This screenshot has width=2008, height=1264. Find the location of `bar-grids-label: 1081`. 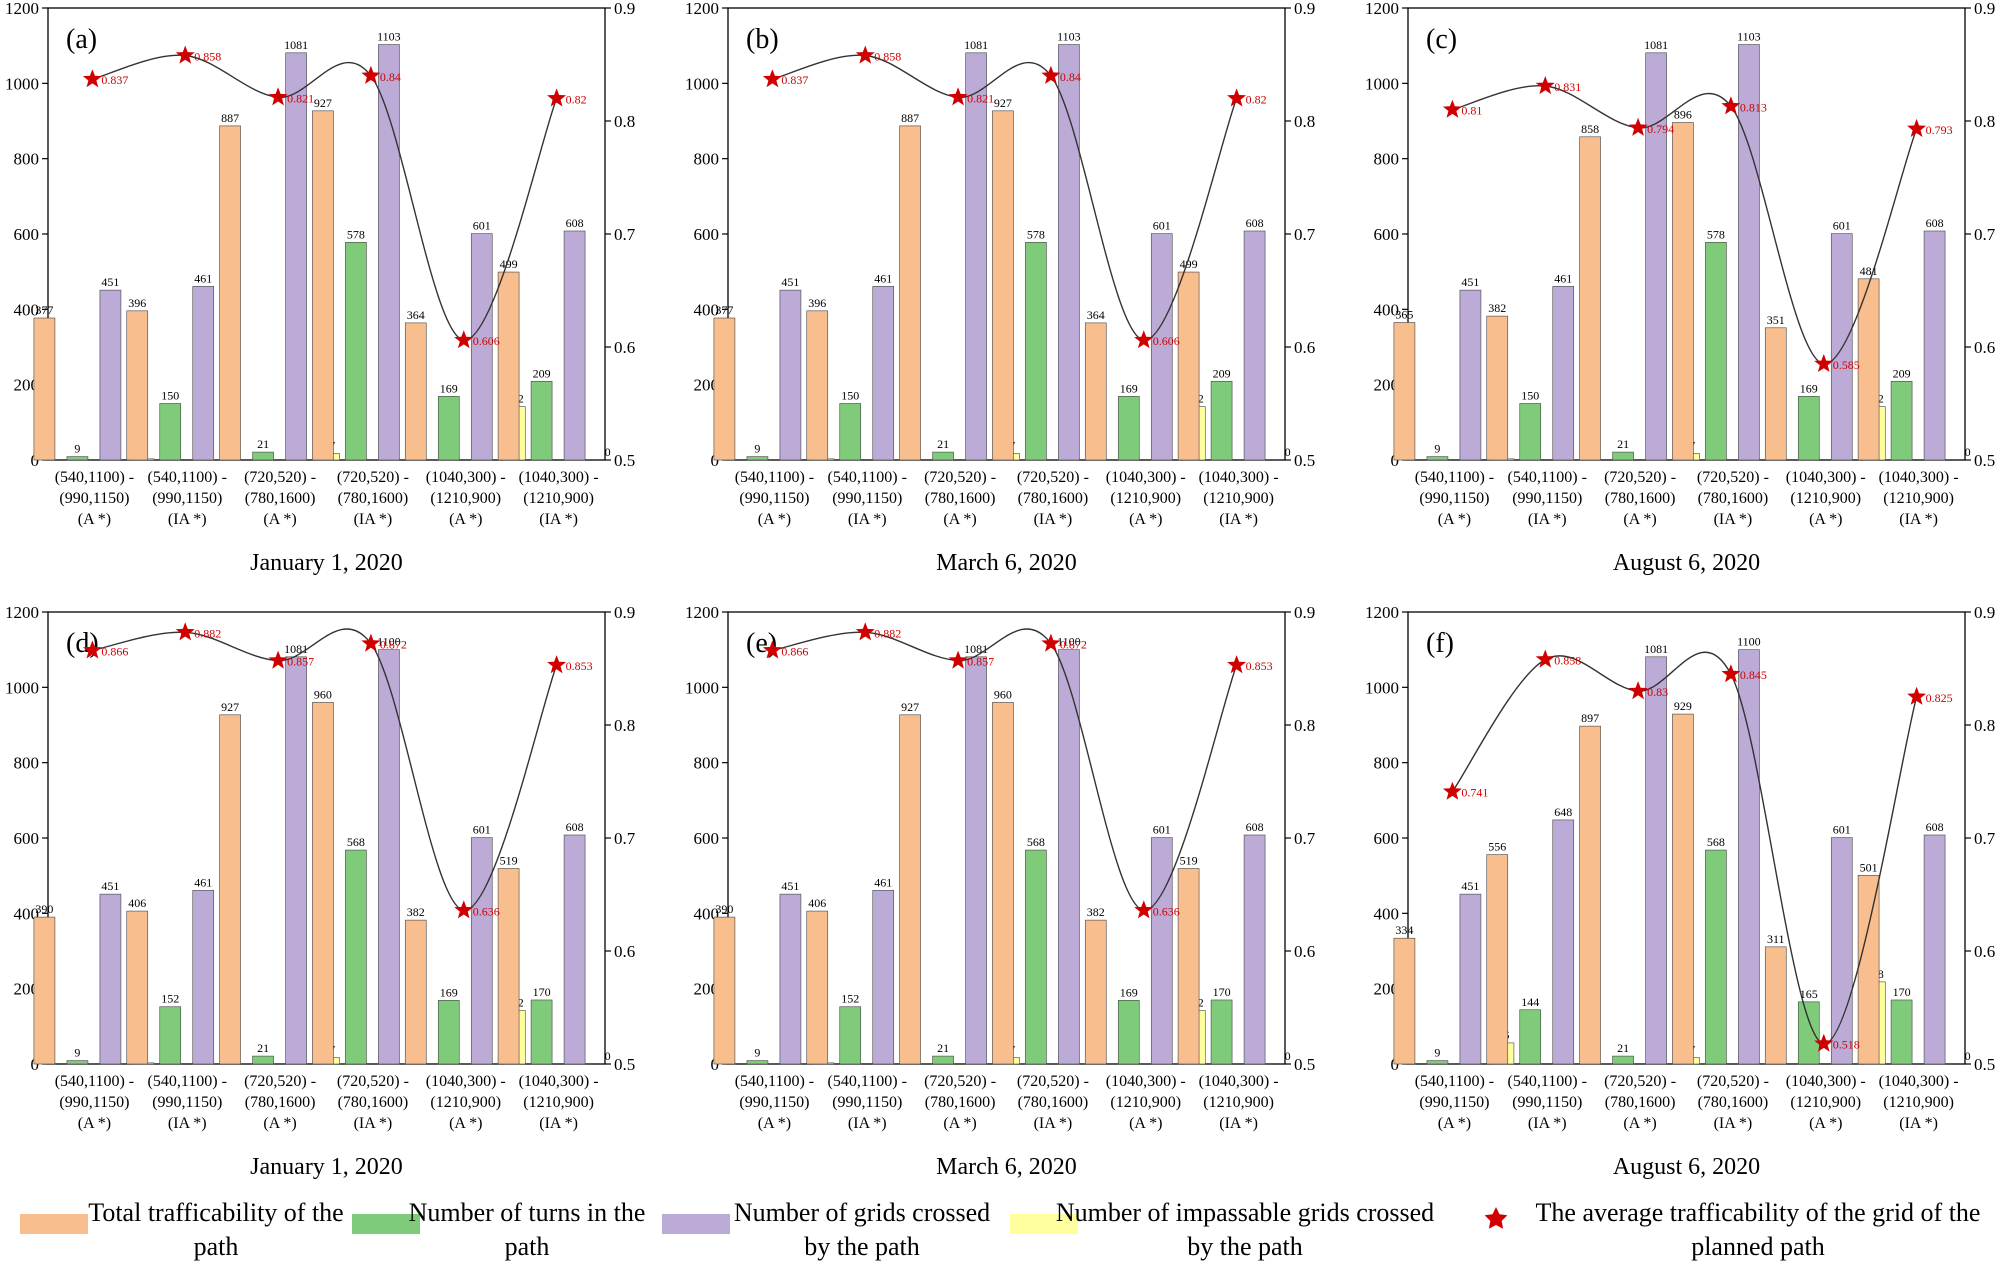

bar-grids-label: 1081 is located at coordinates (976, 45).